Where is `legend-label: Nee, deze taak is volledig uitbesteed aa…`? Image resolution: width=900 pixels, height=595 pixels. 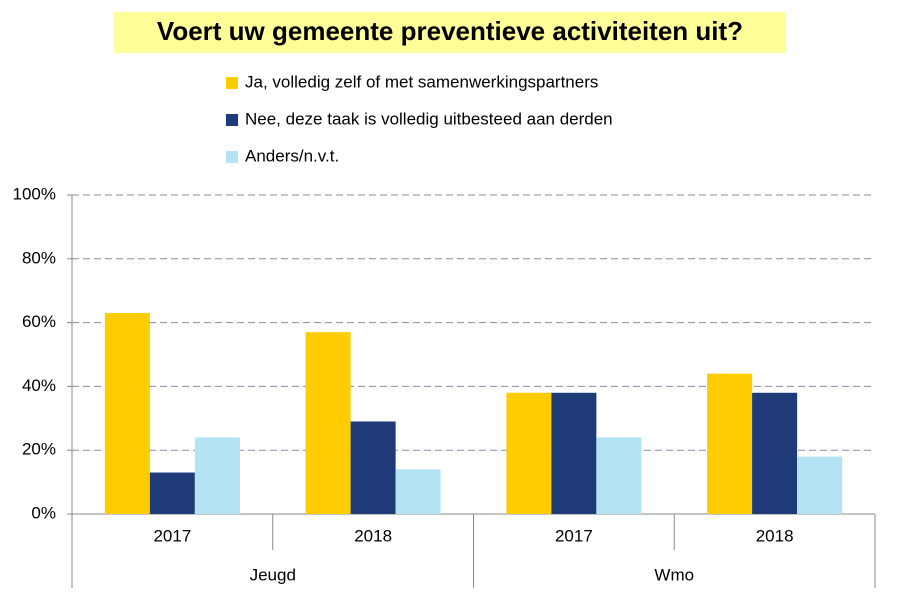 legend-label: Nee, deze taak is volledig uitbesteed aa… is located at coordinates (429, 118).